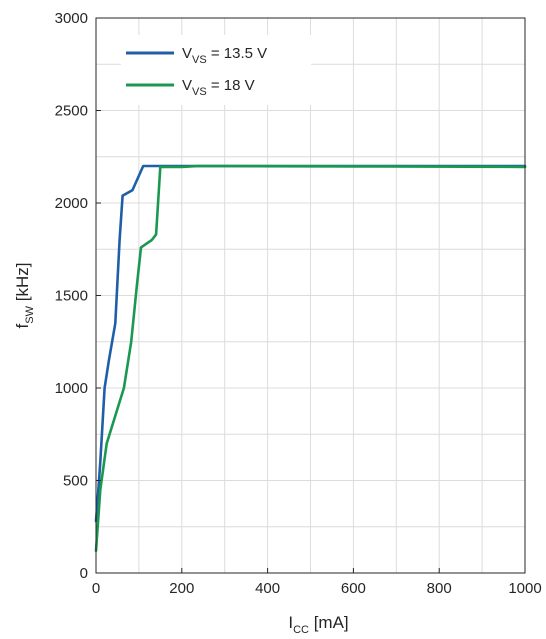 This screenshot has height=639, width=546. Describe the element at coordinates (24, 296) in the screenshot. I see `y-axis-title: fSW [kHz]` at that location.